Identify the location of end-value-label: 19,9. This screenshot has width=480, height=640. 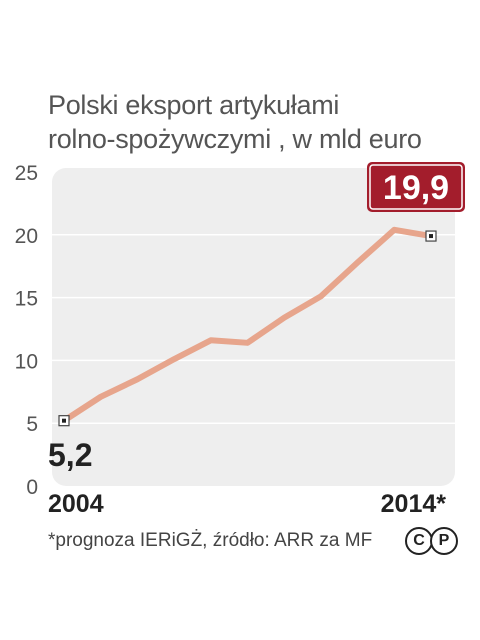
(416, 188).